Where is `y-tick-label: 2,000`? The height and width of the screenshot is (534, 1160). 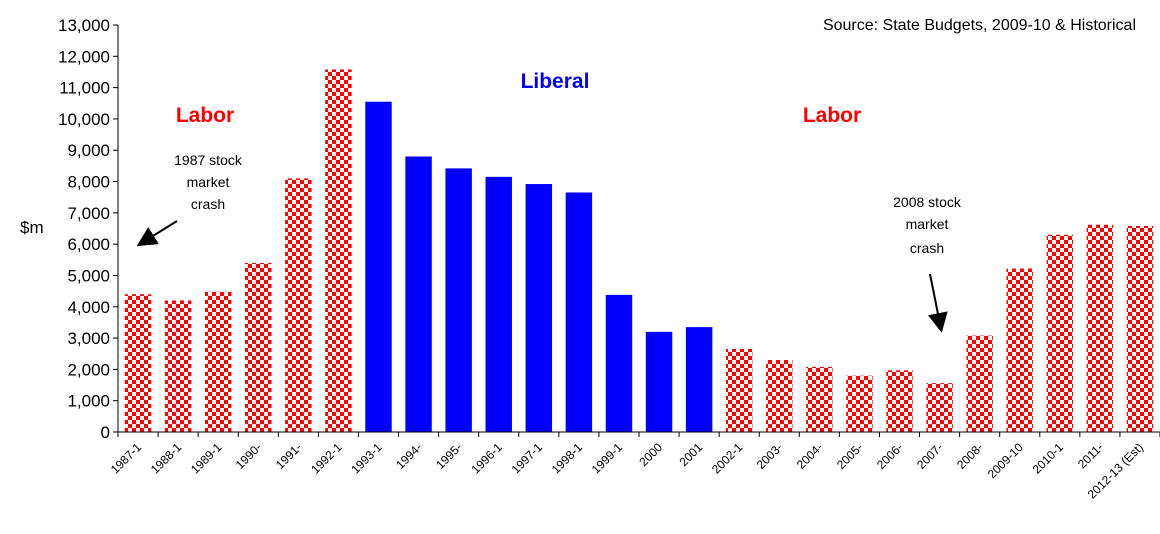 y-tick-label: 2,000 is located at coordinates (88, 369).